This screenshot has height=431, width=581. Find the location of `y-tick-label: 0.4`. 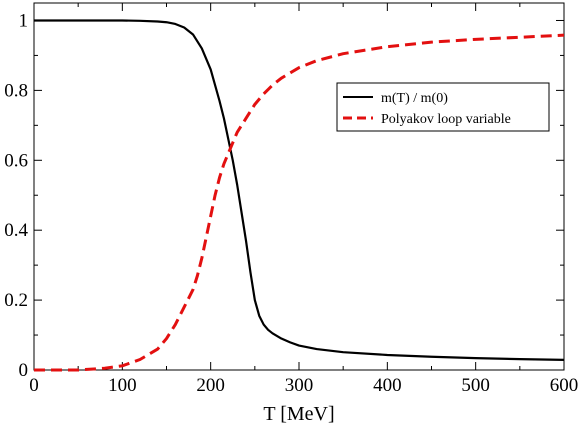

y-tick-label: 0.4 is located at coordinates (16, 230).